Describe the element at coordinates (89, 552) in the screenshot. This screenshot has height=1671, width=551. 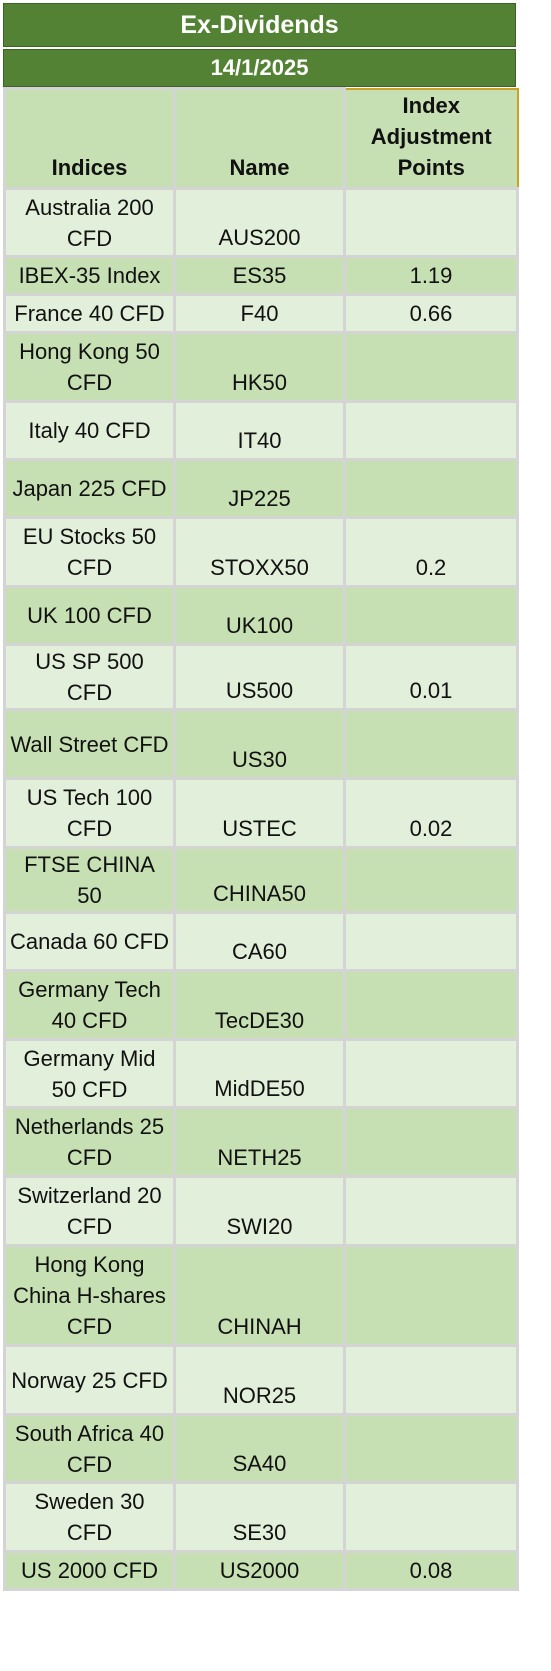
I see `index-cell: EU Stocks 50 CFD` at that location.